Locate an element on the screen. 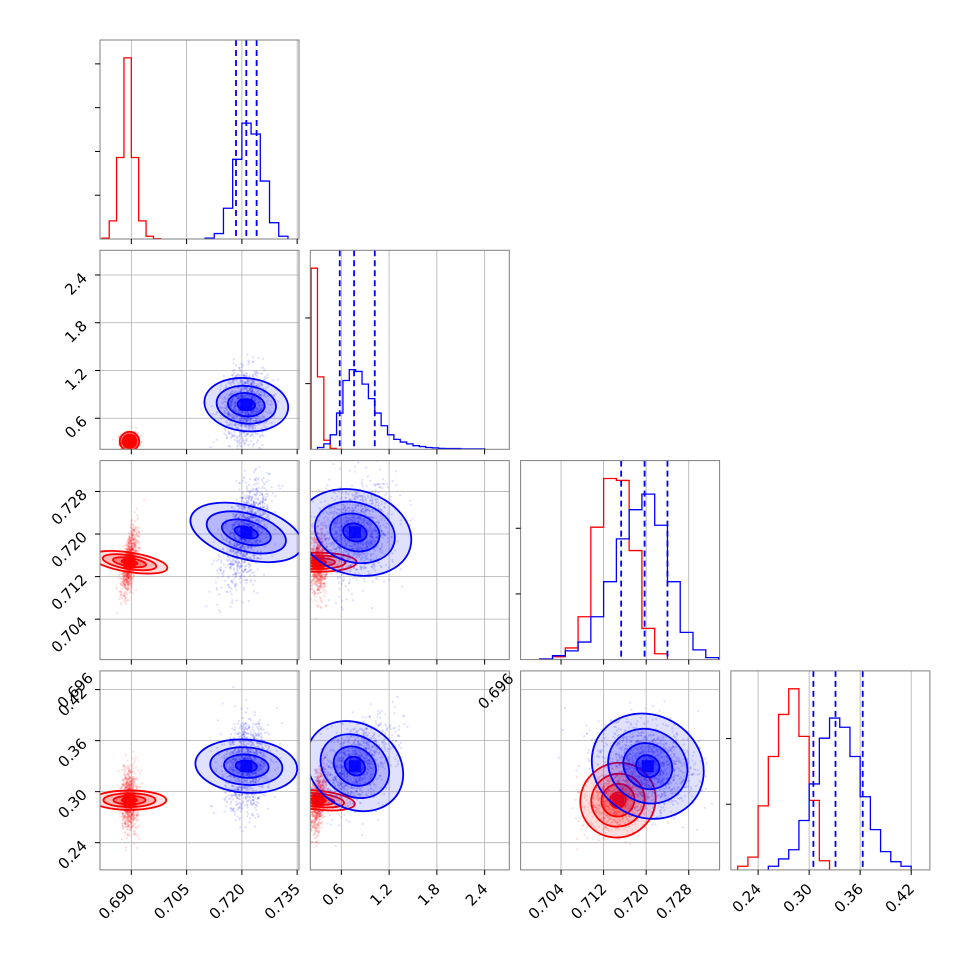  contour-red is located at coordinates (129, 441).